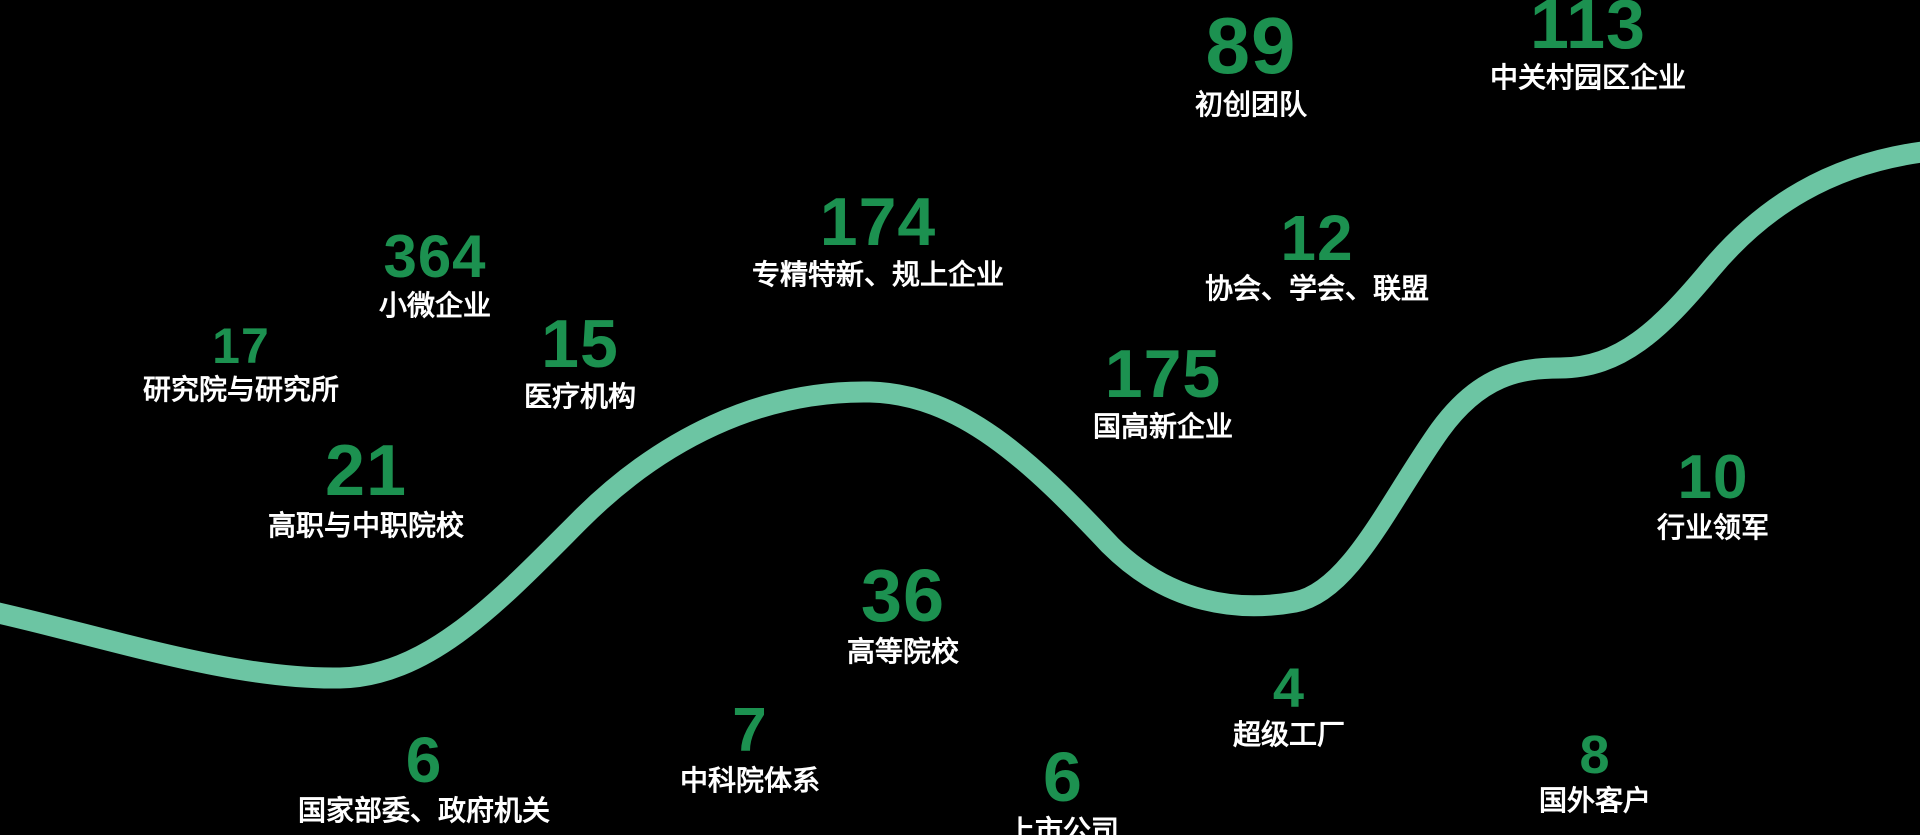  What do you see at coordinates (435, 256) in the screenshot?
I see `stat-value: 364` at bounding box center [435, 256].